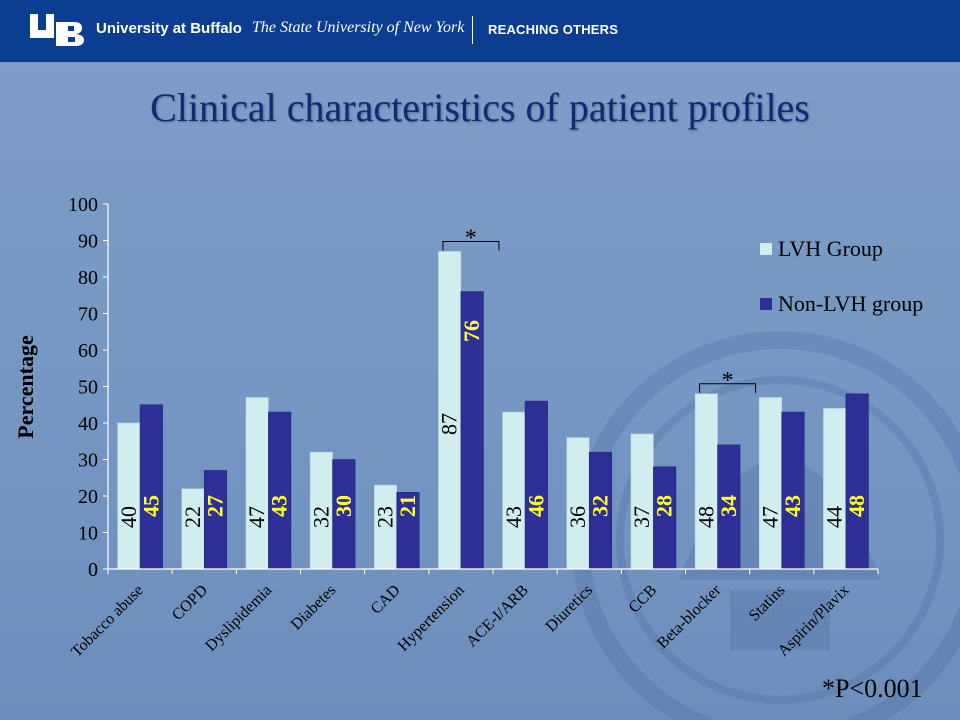  I want to click on legend-label: LVH Group, so click(830, 248).